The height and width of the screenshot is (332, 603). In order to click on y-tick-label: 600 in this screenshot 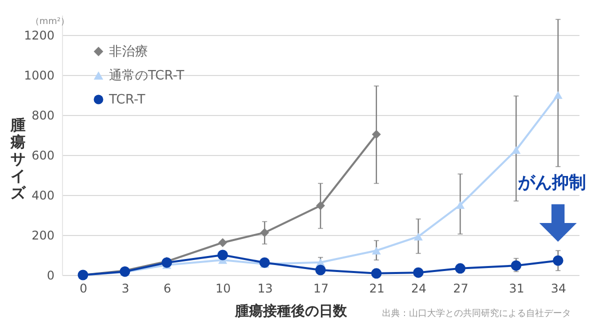, I will do `click(43, 155)`.